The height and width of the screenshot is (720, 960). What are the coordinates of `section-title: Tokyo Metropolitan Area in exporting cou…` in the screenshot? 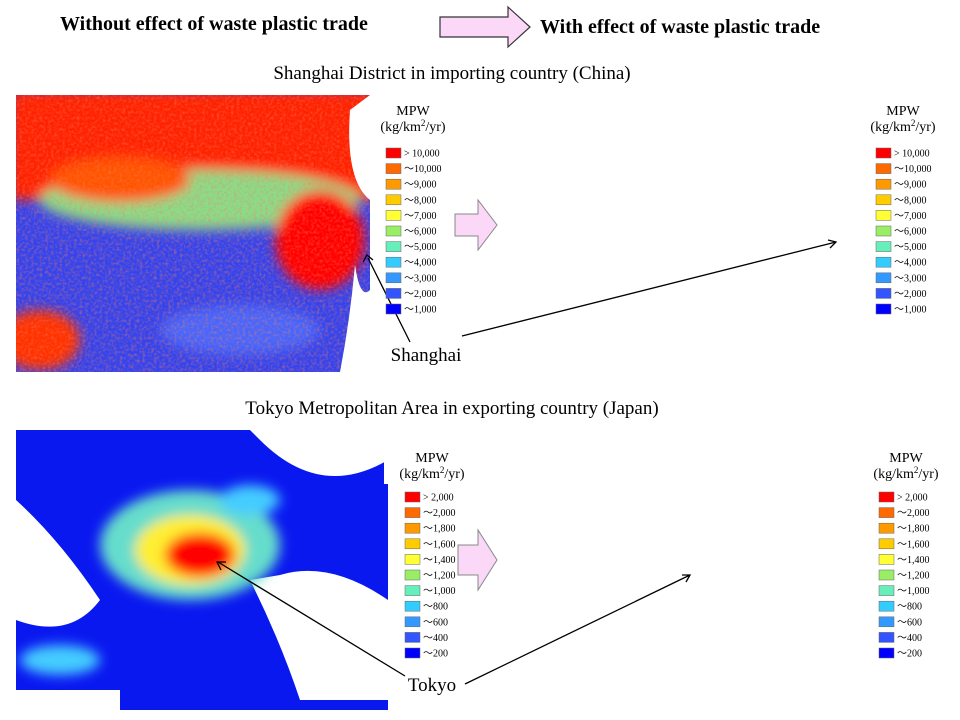 It's located at (451, 408).